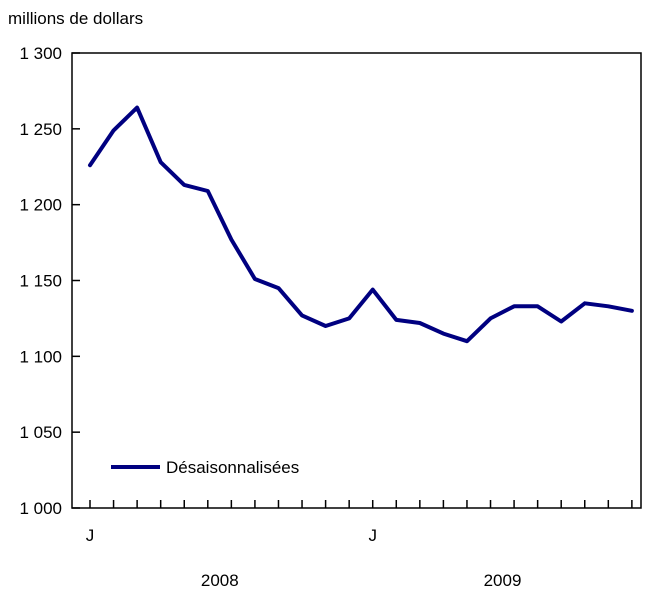 The image size is (647, 592). What do you see at coordinates (232, 467) in the screenshot?
I see `legend-label: Désaisonnalisées` at bounding box center [232, 467].